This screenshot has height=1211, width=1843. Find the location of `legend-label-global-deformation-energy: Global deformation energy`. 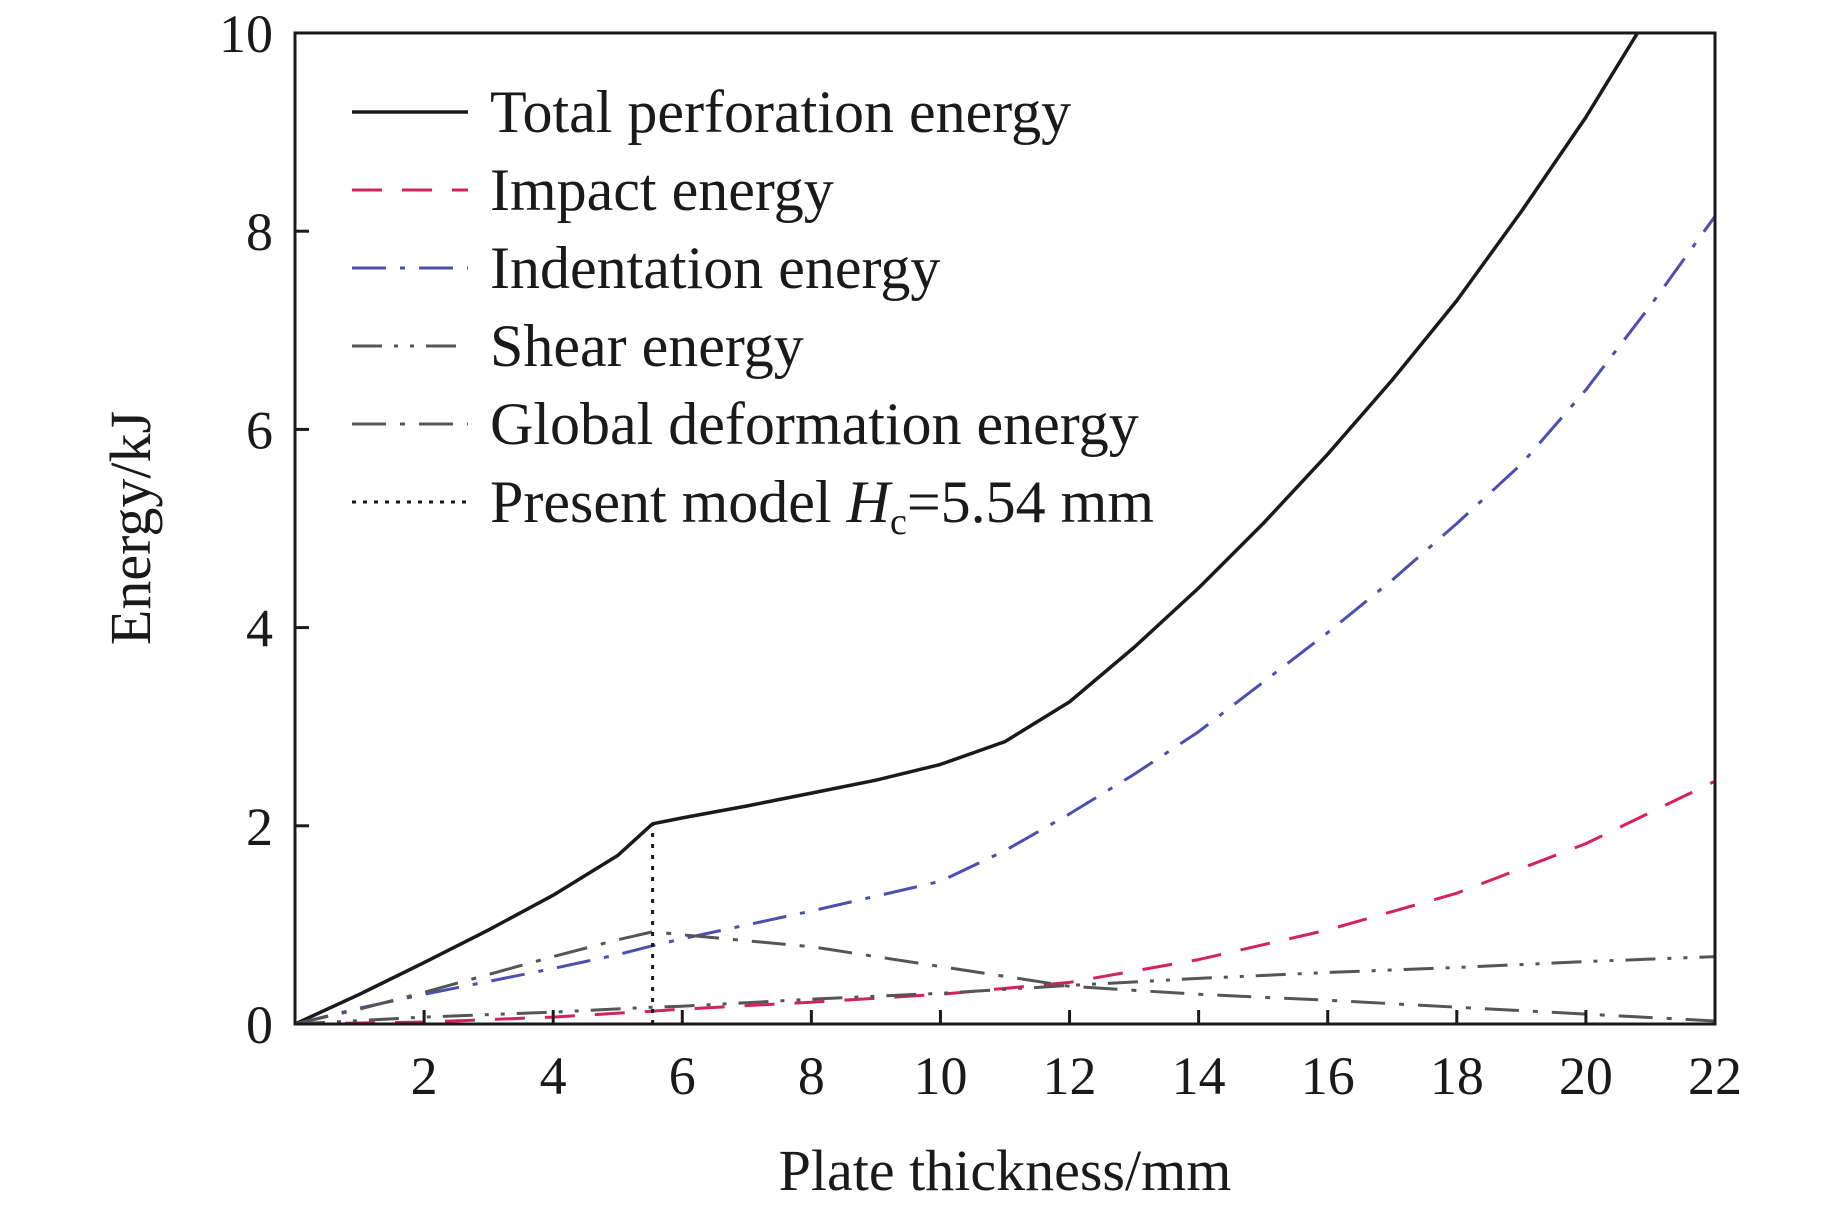

legend-label-global-deformation-energy: Global deformation energy is located at coordinates (814, 424).